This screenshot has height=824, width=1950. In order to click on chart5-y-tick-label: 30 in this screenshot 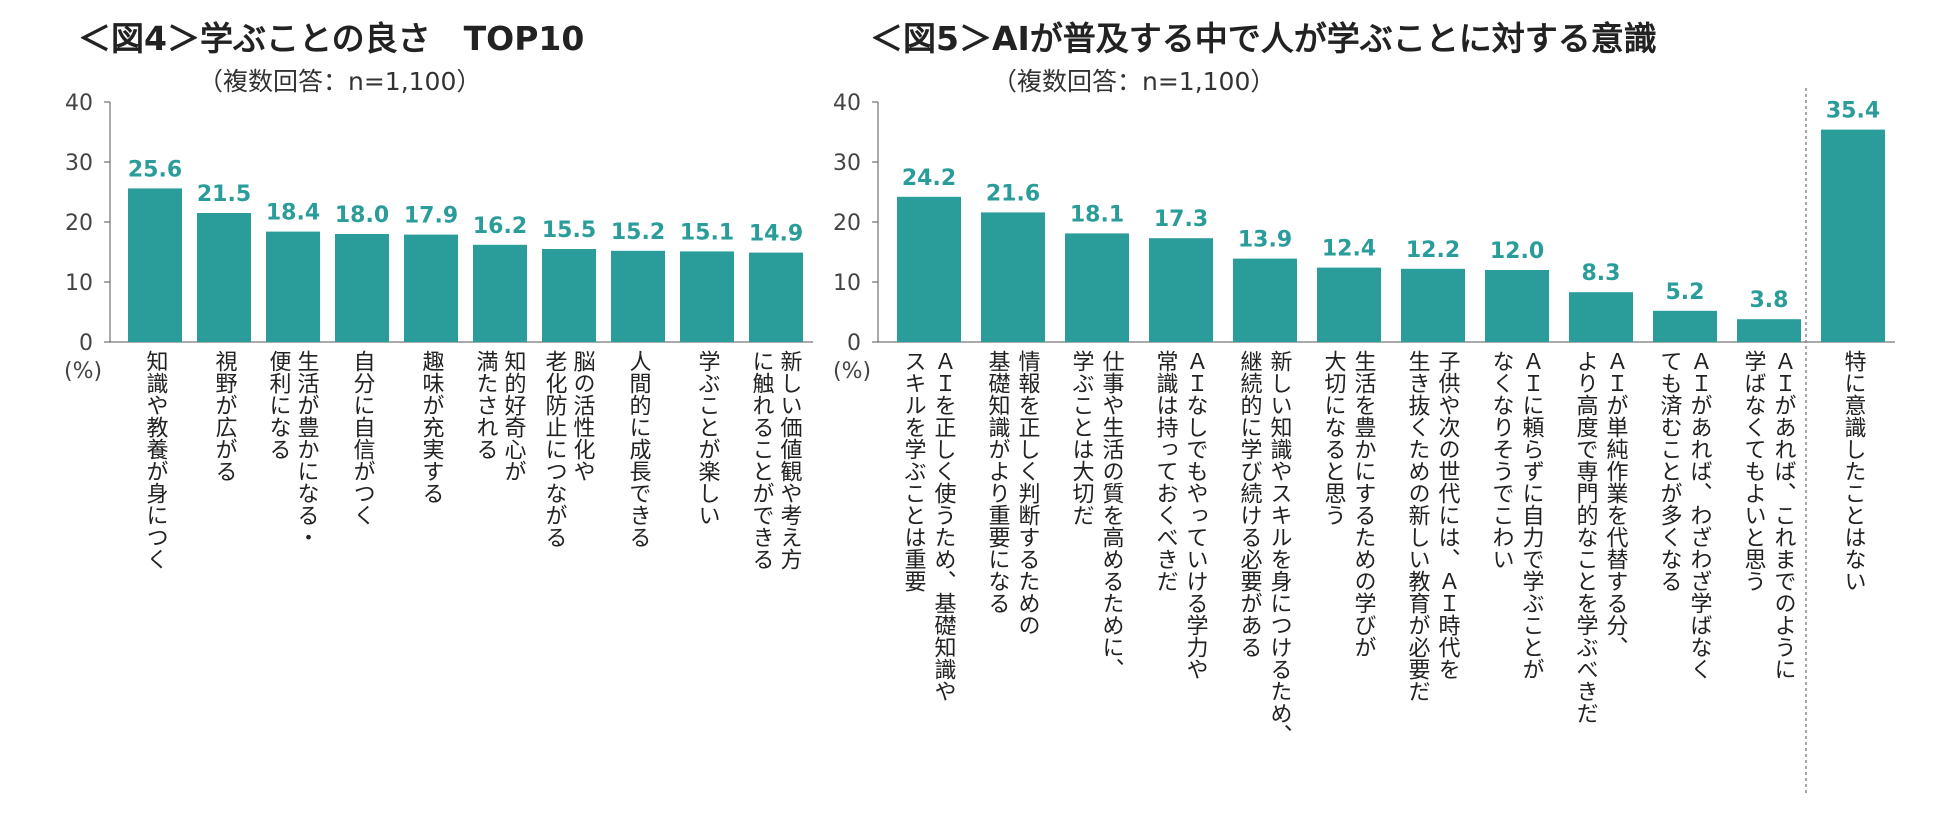, I will do `click(847, 163)`.